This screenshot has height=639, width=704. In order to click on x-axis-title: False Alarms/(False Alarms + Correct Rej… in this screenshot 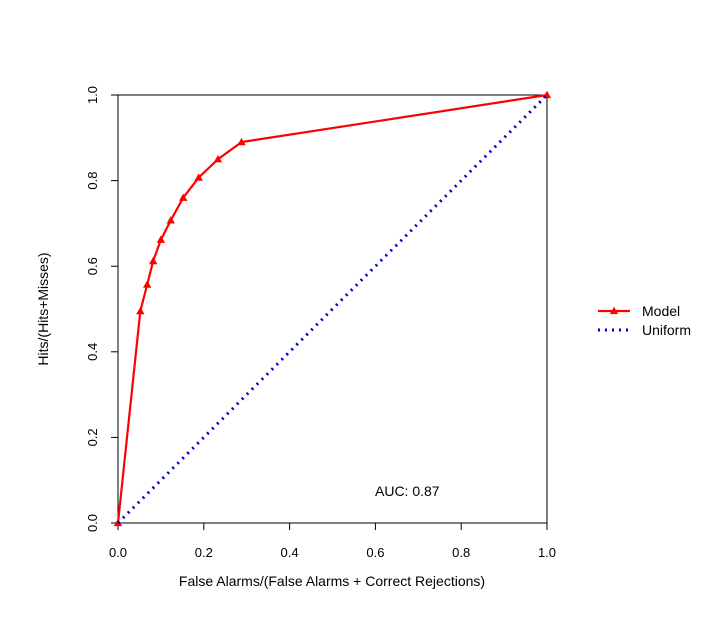, I will do `click(332, 581)`.